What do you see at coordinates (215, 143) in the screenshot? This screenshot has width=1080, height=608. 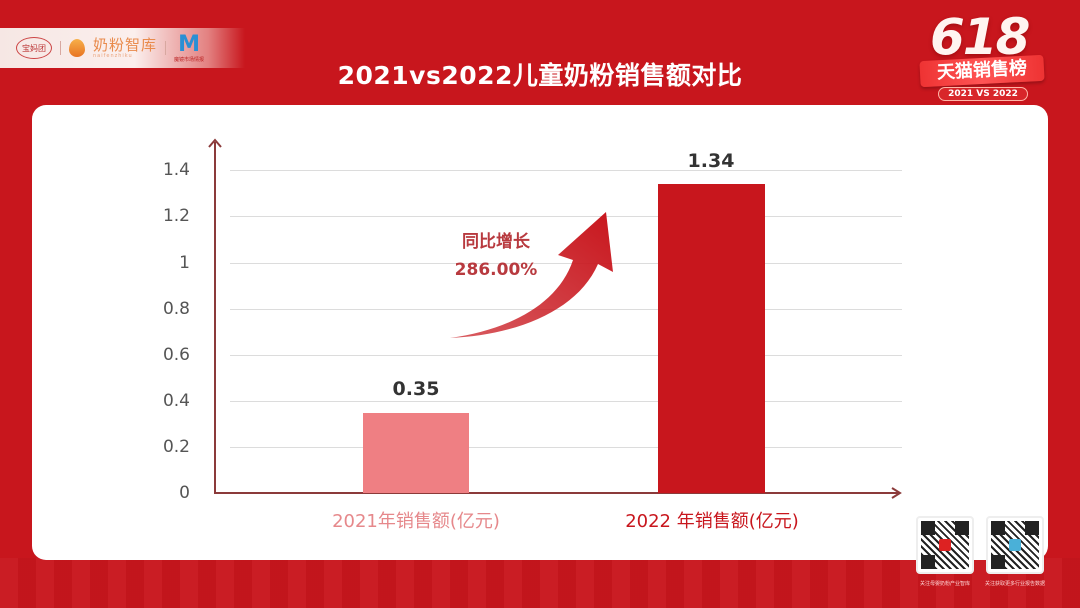 I see `y-axis-arrow-icon` at bounding box center [215, 143].